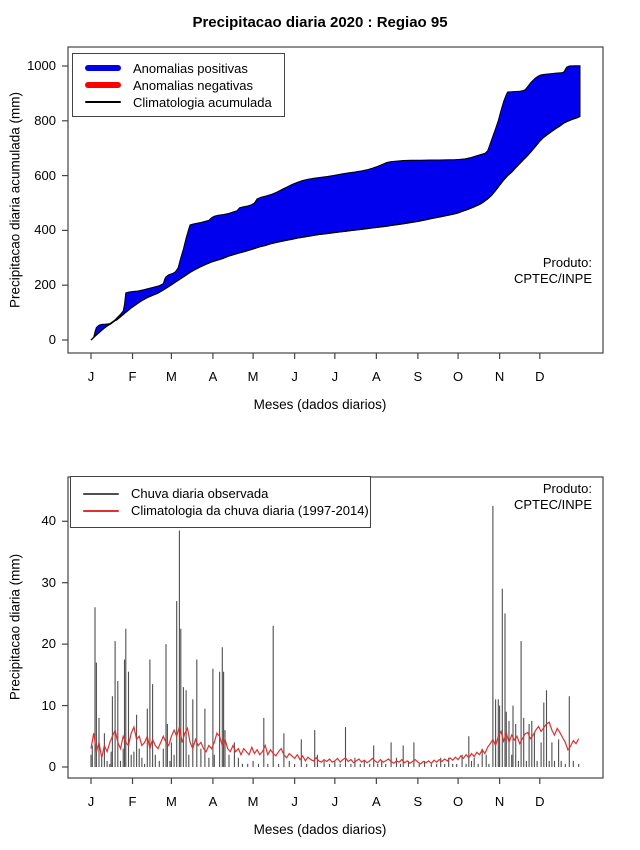 This screenshot has width=640, height=850. I want to click on bottom-produto-annotation: Produto: CPTEC/INPE, so click(553, 497).